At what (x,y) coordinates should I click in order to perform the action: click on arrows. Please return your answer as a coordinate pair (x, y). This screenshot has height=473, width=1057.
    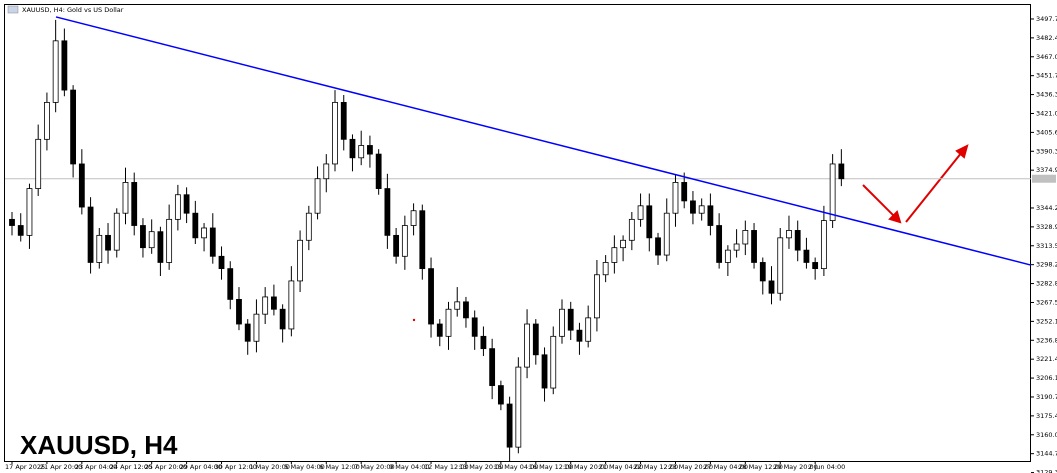
    Looking at the image, I should click on (915, 184).